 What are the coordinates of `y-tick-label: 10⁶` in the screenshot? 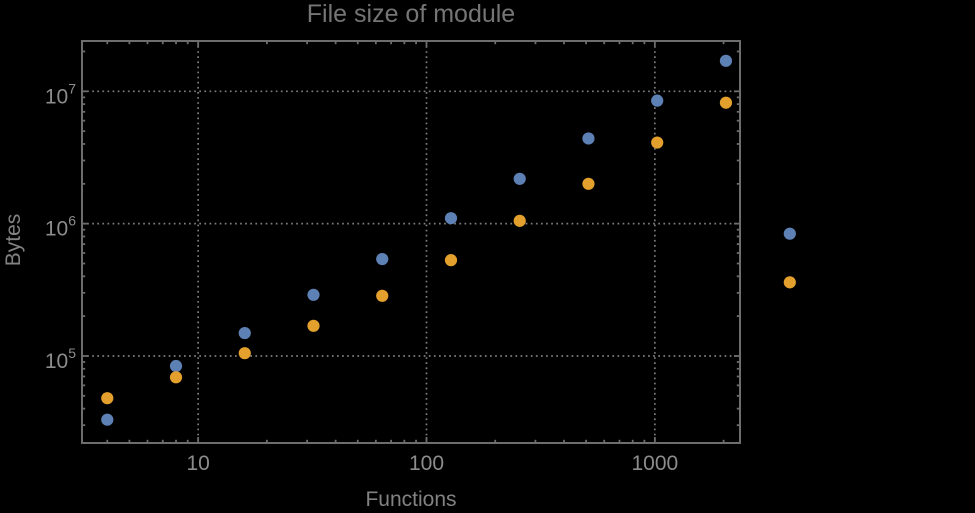 It's located at (60, 227).